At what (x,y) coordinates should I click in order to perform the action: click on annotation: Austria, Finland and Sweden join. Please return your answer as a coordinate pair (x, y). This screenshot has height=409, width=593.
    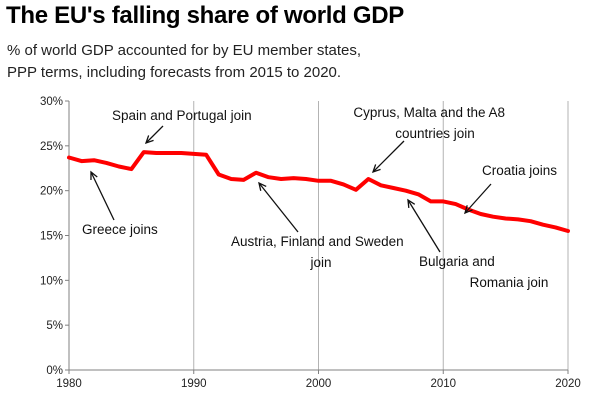
    Looking at the image, I should click on (317, 225).